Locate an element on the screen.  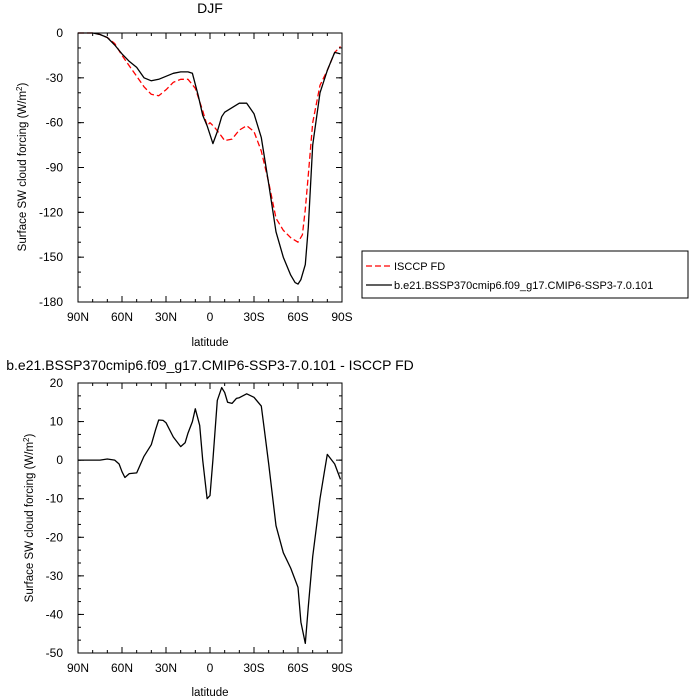
bottom-y-tick-label: -30 is located at coordinates (55, 576).